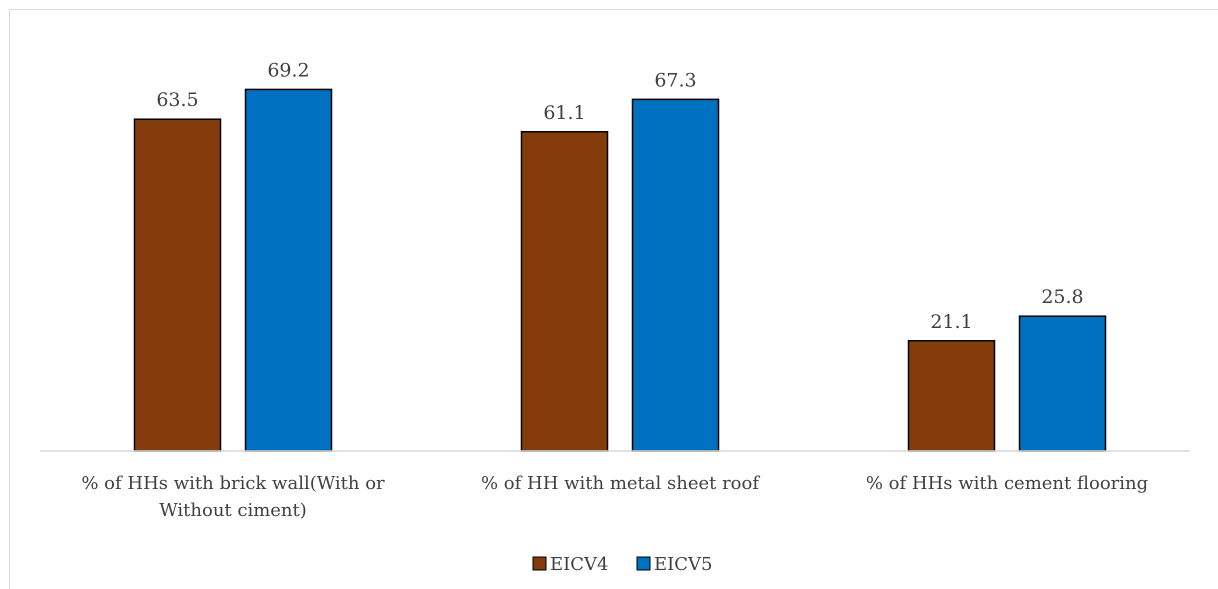 Image resolution: width=1218 pixels, height=589 pixels. I want to click on category-label-0-line-0: % of HHs with brick wall(With or, so click(233, 483).